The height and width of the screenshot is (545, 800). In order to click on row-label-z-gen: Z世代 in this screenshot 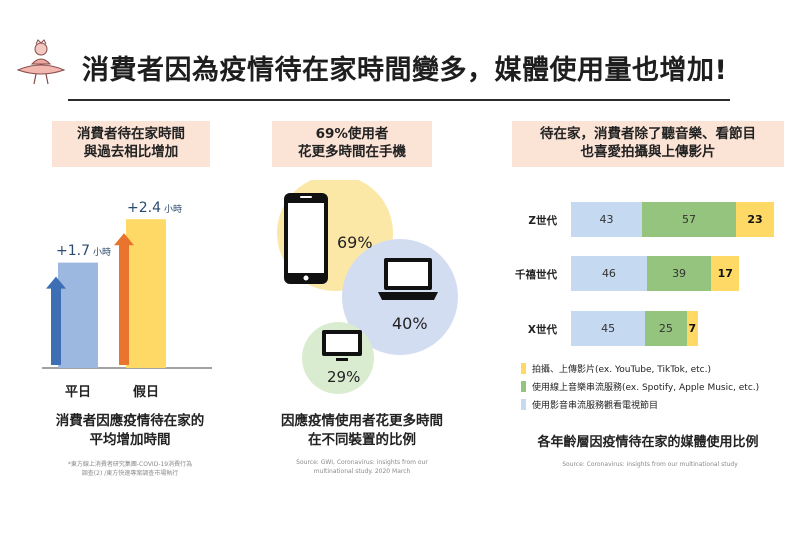, I will do `click(542, 221)`.